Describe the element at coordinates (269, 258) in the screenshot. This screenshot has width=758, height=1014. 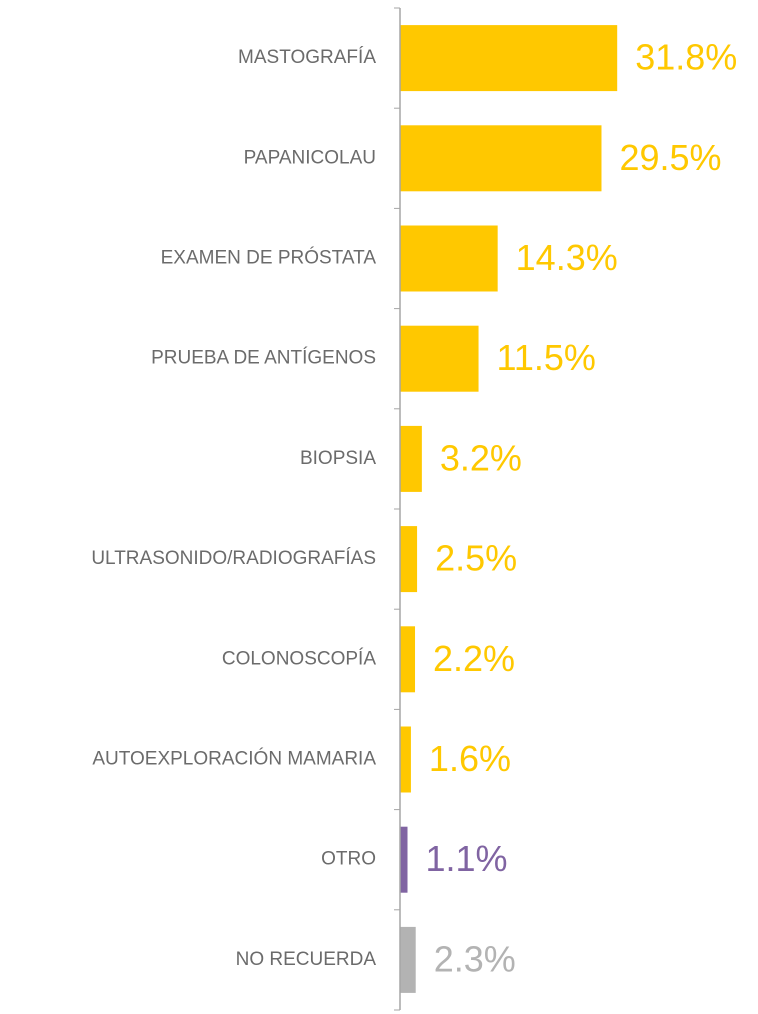
I see `category-label: EXAMEN DE PRÓSTATA` at that location.